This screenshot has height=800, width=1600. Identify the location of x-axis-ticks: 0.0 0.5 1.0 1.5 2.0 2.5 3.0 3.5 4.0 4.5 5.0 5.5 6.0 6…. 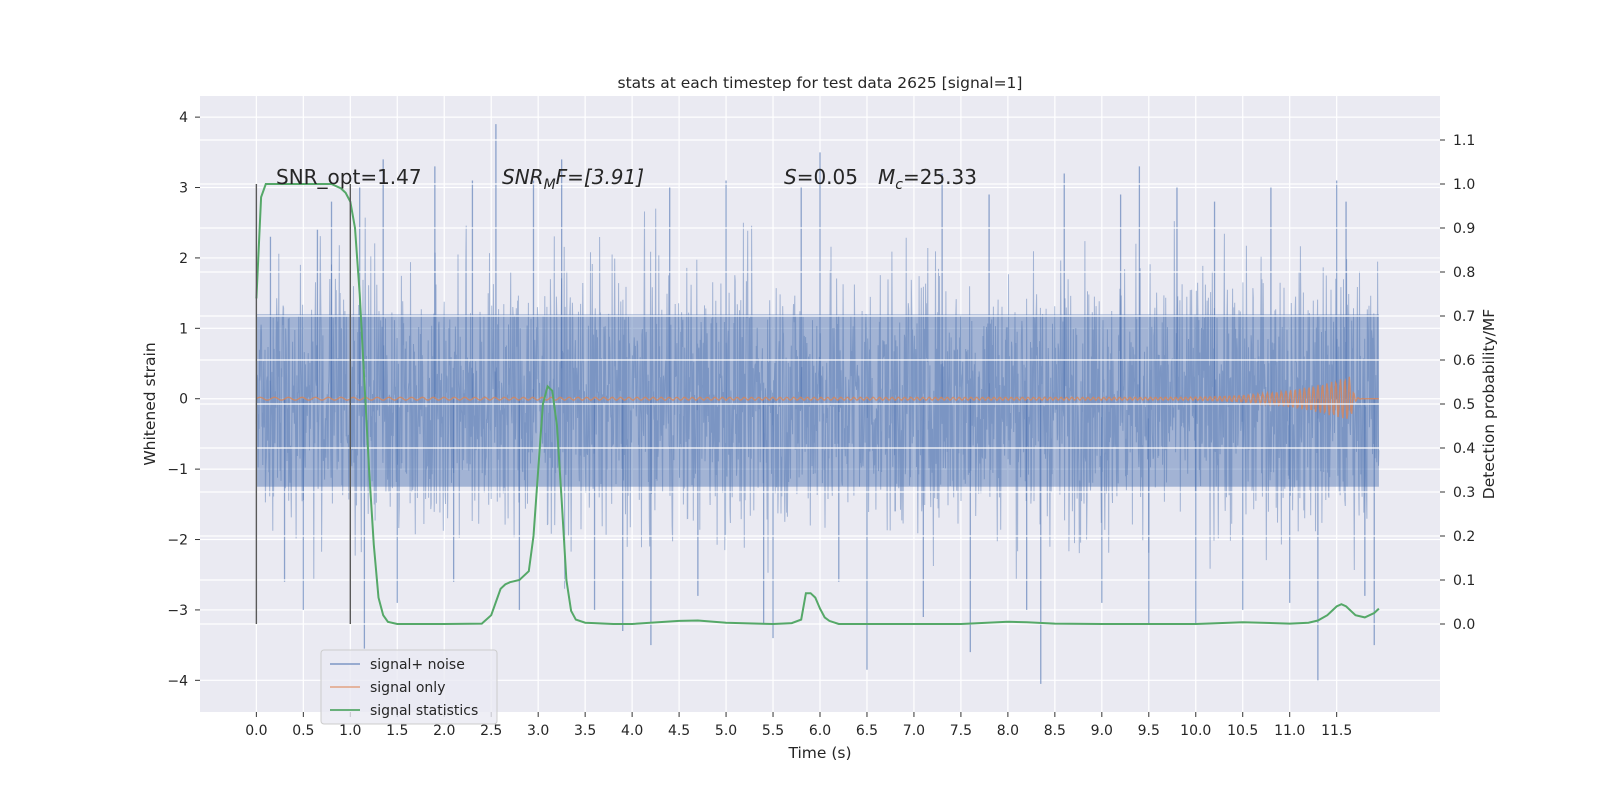
(798, 725).